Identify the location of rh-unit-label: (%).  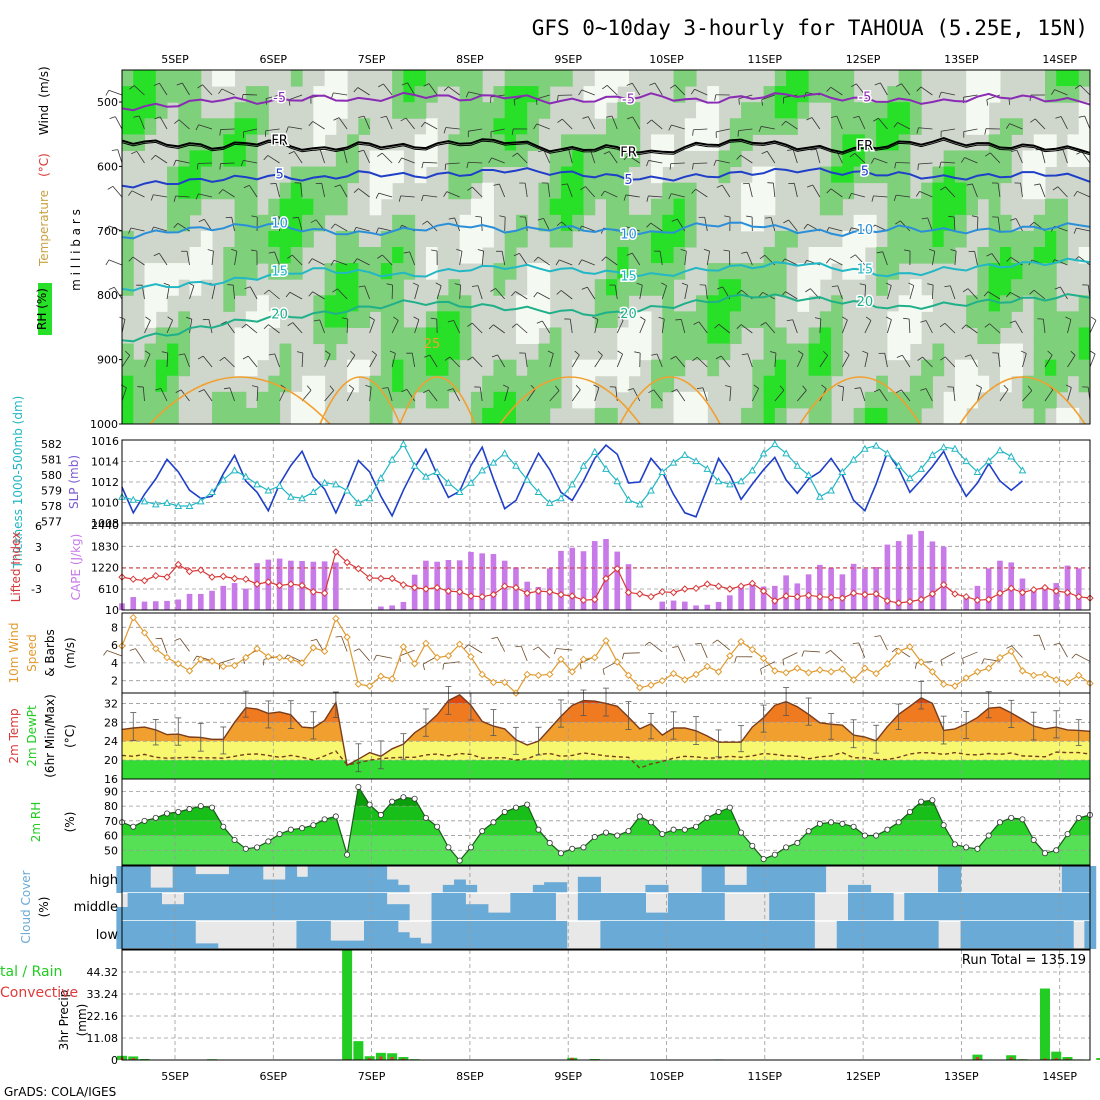
(70, 822).